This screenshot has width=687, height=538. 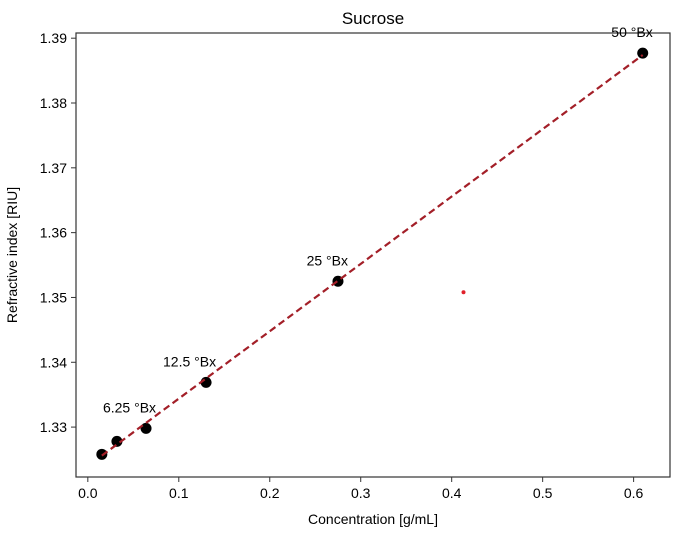 What do you see at coordinates (53, 362) in the screenshot?
I see `y-tick-label: 1.34` at bounding box center [53, 362].